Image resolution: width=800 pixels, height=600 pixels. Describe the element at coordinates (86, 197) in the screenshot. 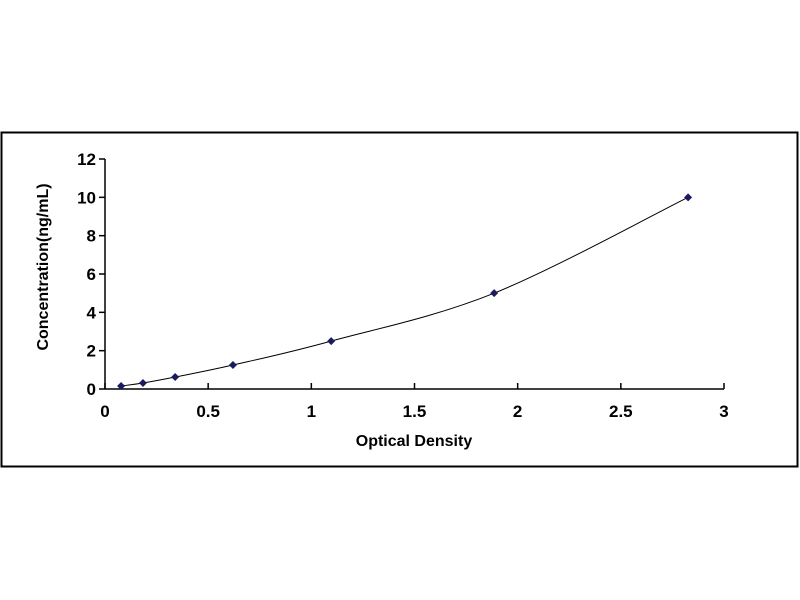

I see `y-tick-label: 10` at that location.